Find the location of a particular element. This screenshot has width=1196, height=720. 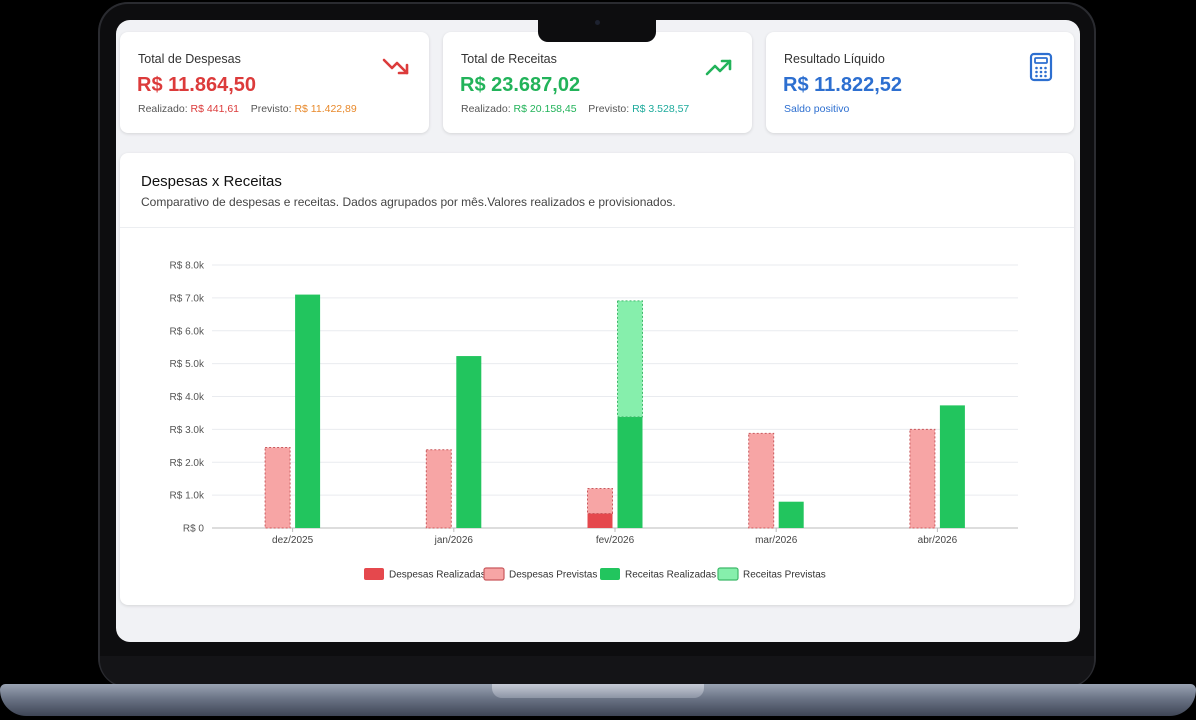

x-tick-label: abr/2026 is located at coordinates (938, 540).